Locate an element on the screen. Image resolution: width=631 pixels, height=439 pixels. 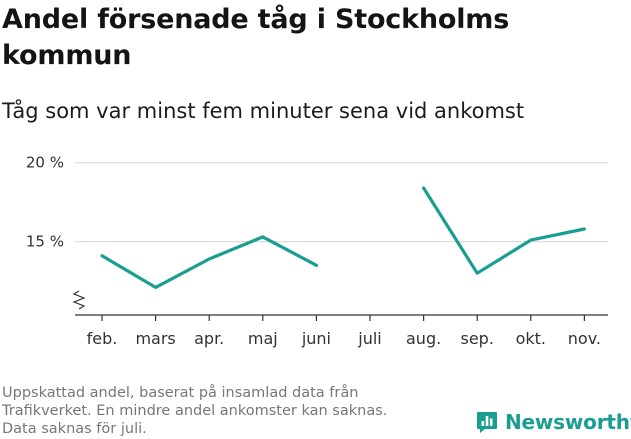
y-tick-label: 15 % is located at coordinates (45, 242).